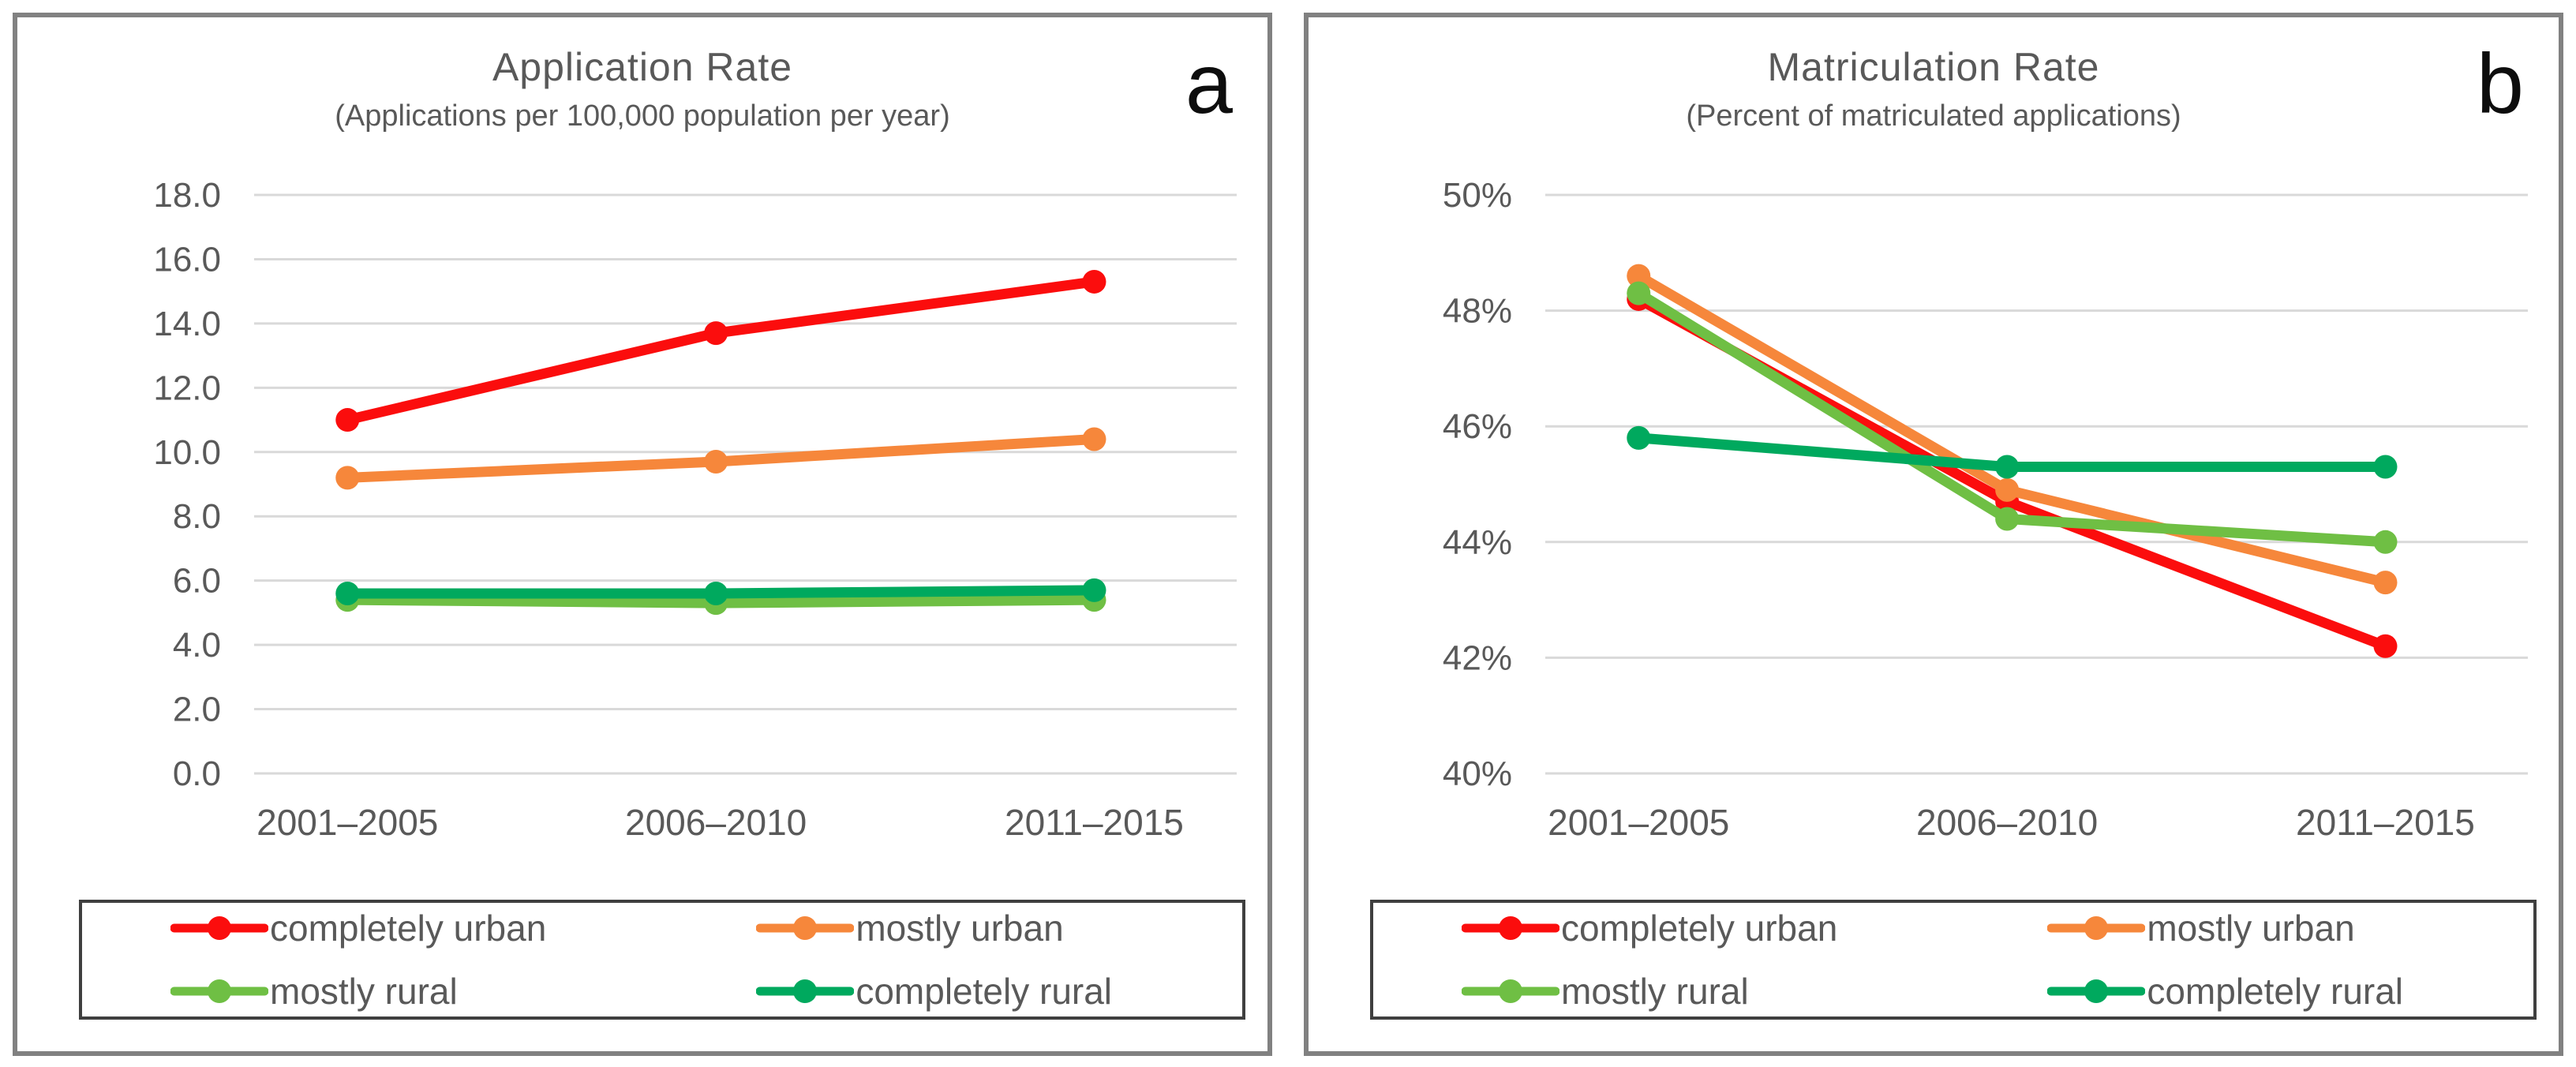 This screenshot has height=1067, width=2576. Describe the element at coordinates (2500, 83) in the screenshot. I see `panel-letter-b: b` at that location.